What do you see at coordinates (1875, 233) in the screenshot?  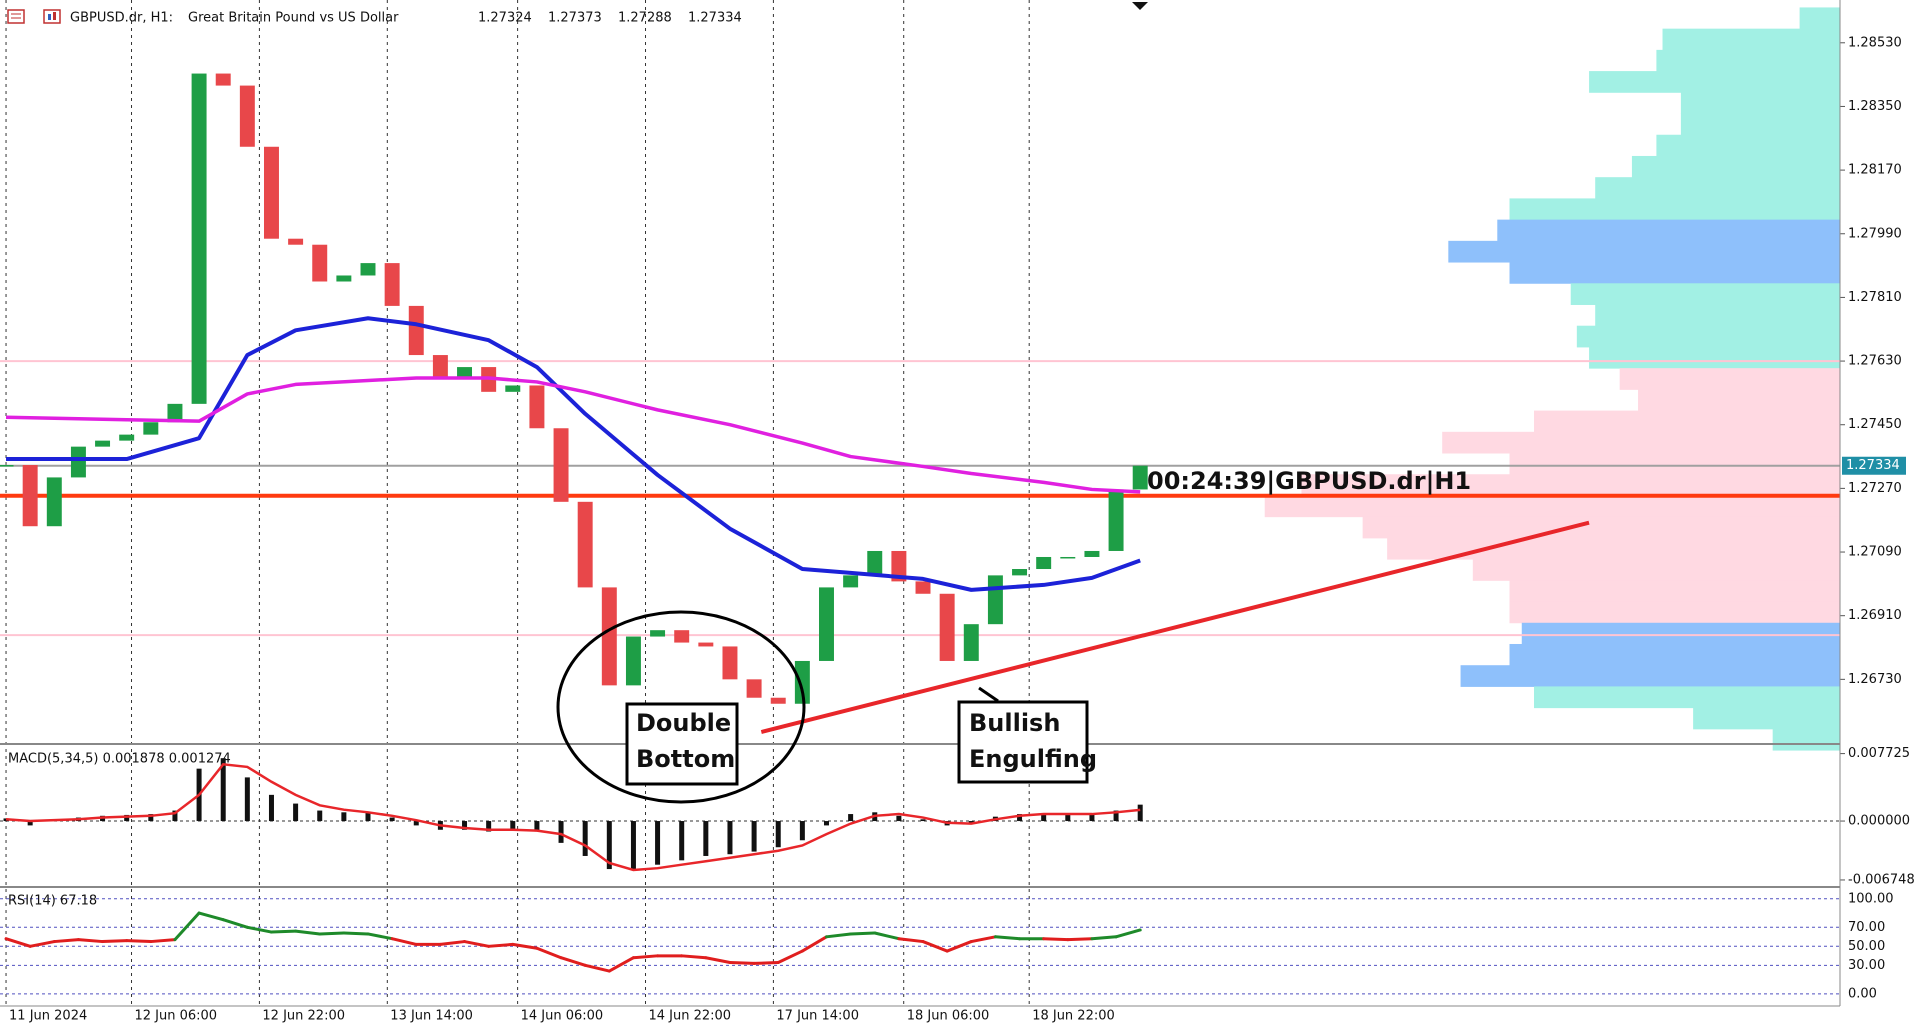 I see `y-tick-label: 1.27990` at bounding box center [1875, 233].